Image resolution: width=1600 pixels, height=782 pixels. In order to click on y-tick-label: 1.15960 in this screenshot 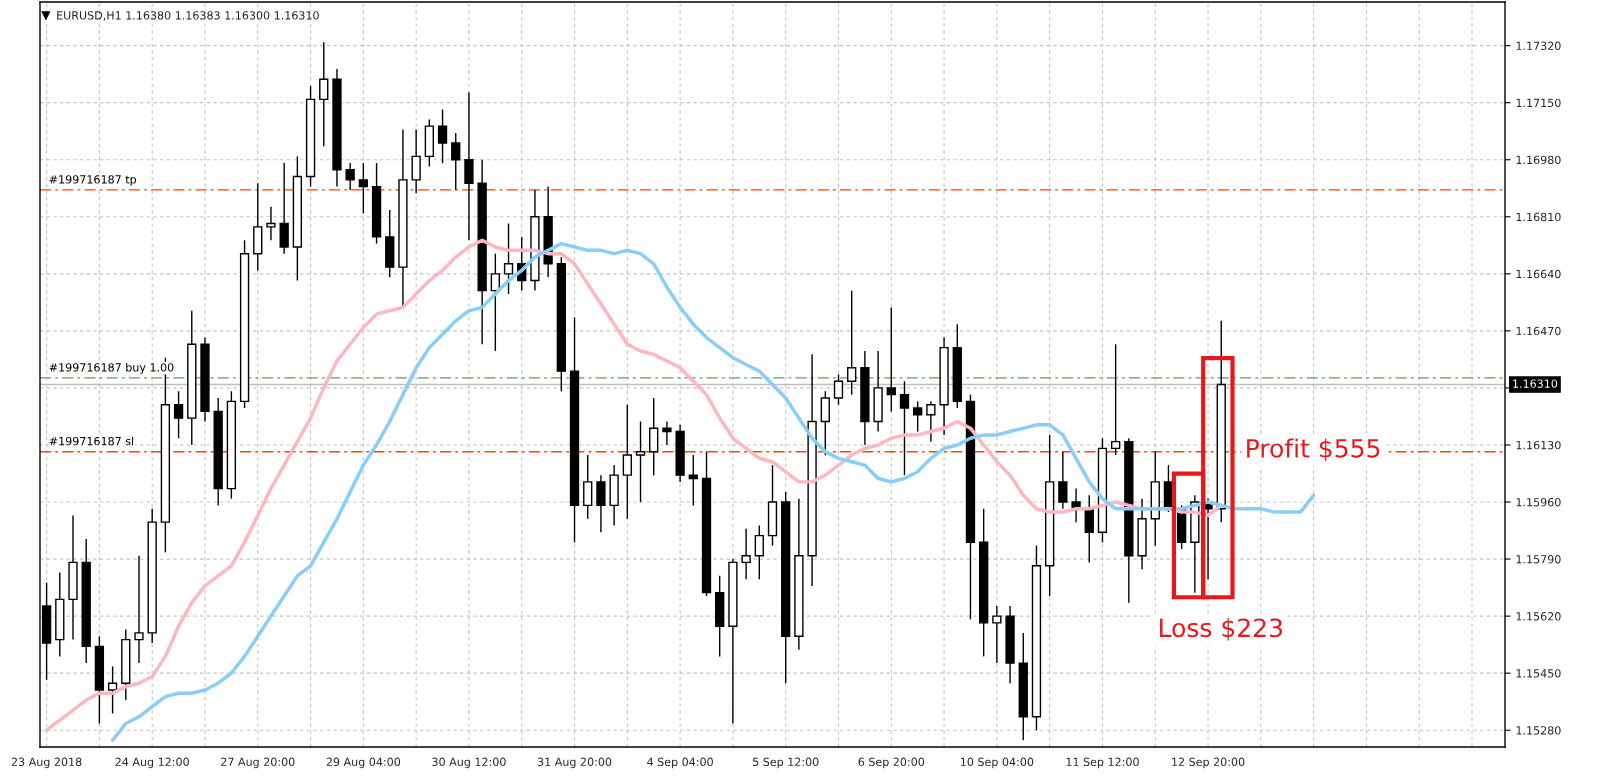, I will do `click(1538, 502)`.